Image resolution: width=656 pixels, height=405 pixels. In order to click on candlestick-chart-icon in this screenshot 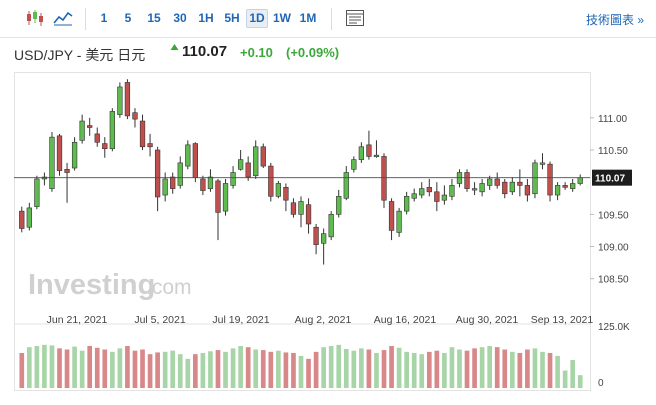, I will do `click(35, 18)`.